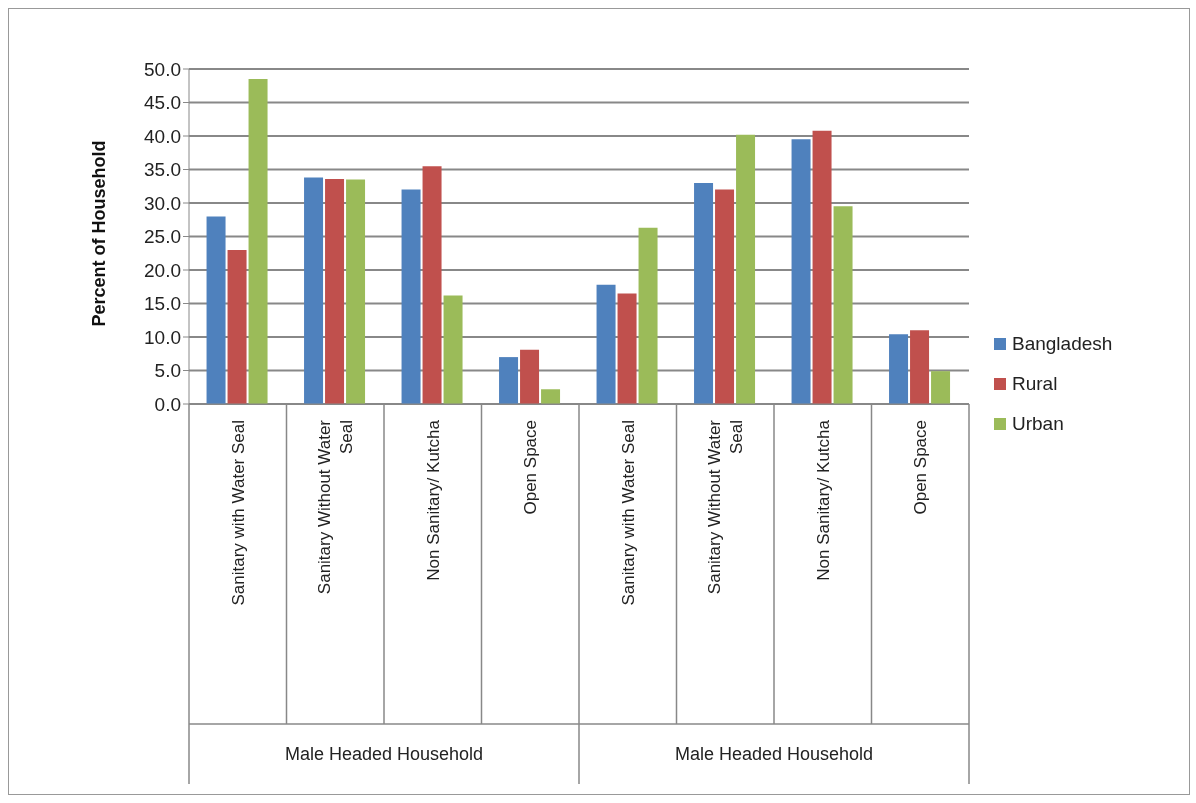 The image size is (1196, 803). I want to click on y-tick-label: 5.0, so click(167, 371).